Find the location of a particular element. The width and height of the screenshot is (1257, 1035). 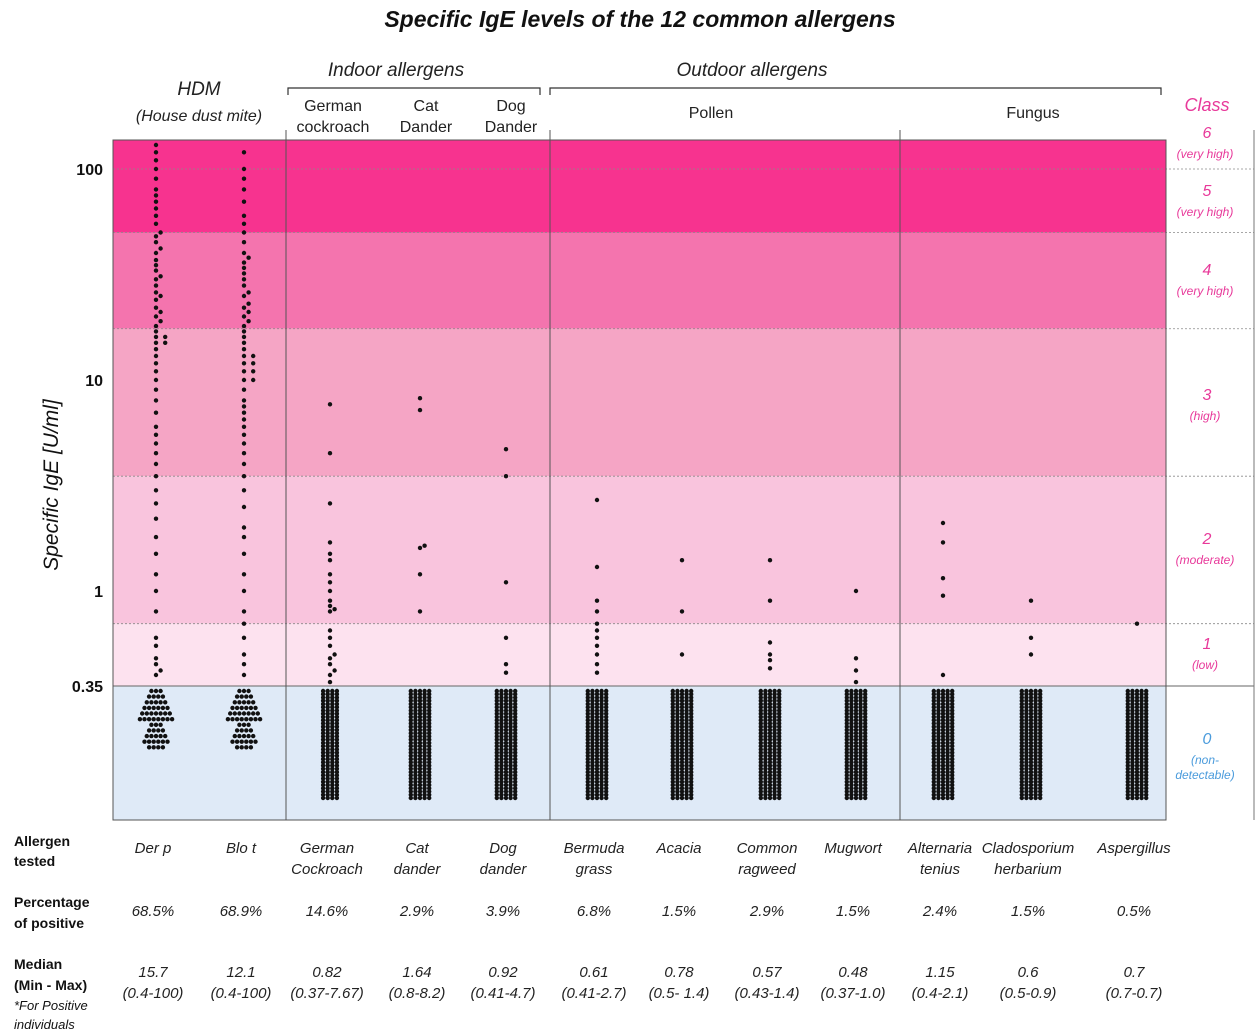

group-hdm-label: HDM is located at coordinates (198, 89).